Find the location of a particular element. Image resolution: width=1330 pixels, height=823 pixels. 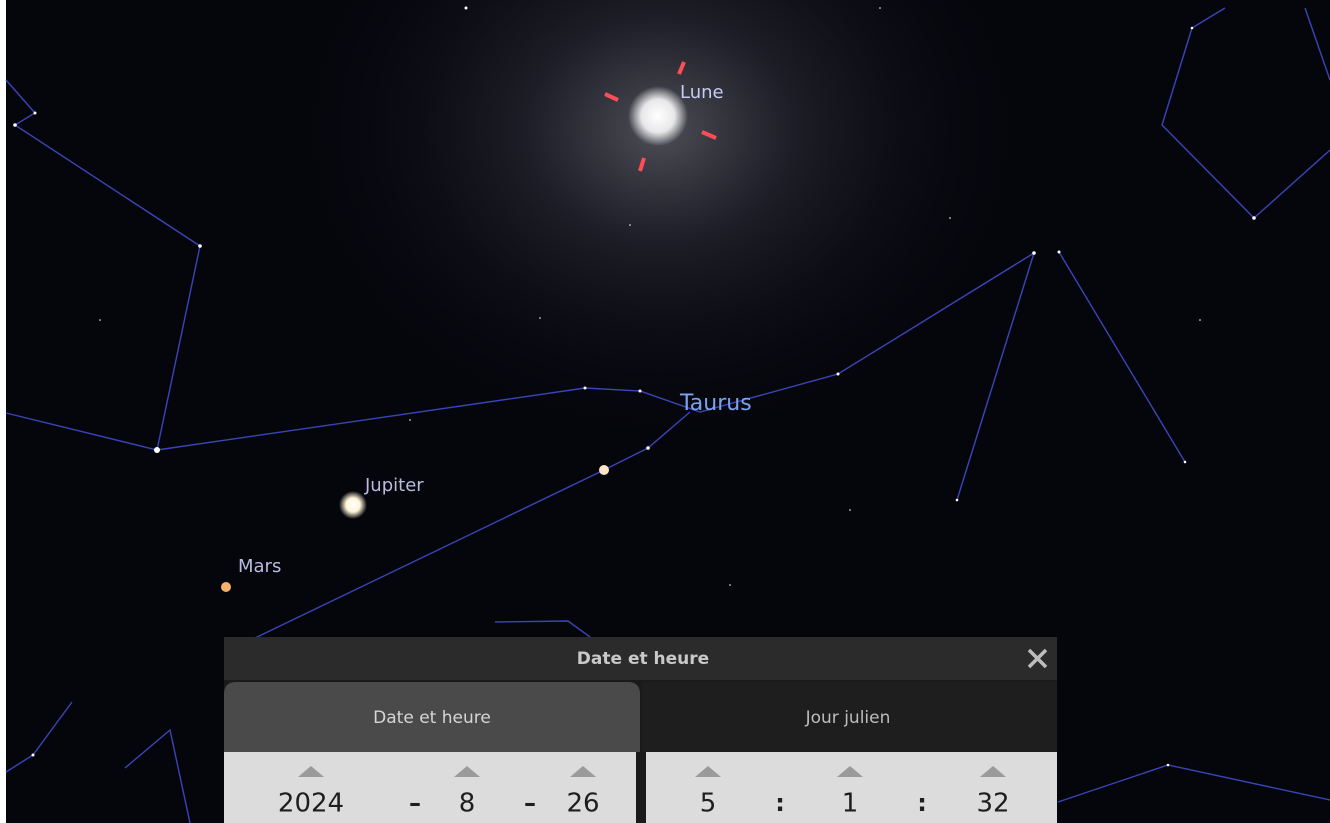

jupiter is located at coordinates (353, 505).